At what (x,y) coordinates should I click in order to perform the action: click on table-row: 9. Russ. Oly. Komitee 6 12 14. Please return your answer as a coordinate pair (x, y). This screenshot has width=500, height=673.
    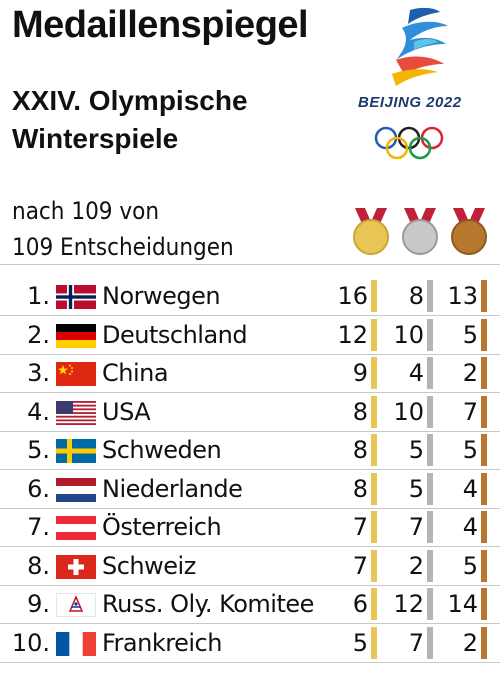
    Looking at the image, I should click on (250, 604).